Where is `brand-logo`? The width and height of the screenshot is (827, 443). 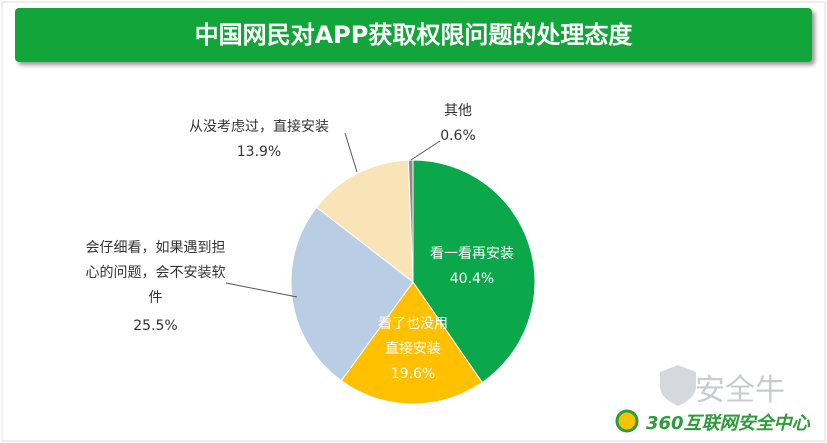 brand-logo is located at coordinates (627, 421).